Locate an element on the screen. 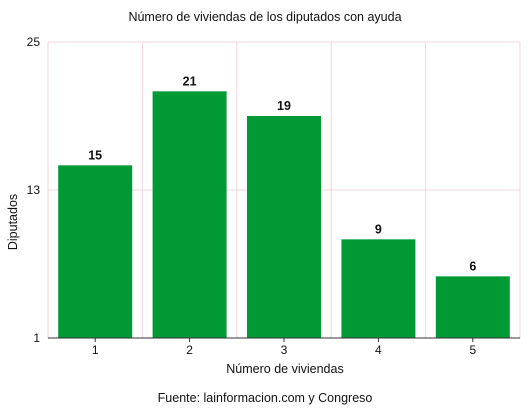 The width and height of the screenshot is (530, 409). data-label: 21 is located at coordinates (190, 81).